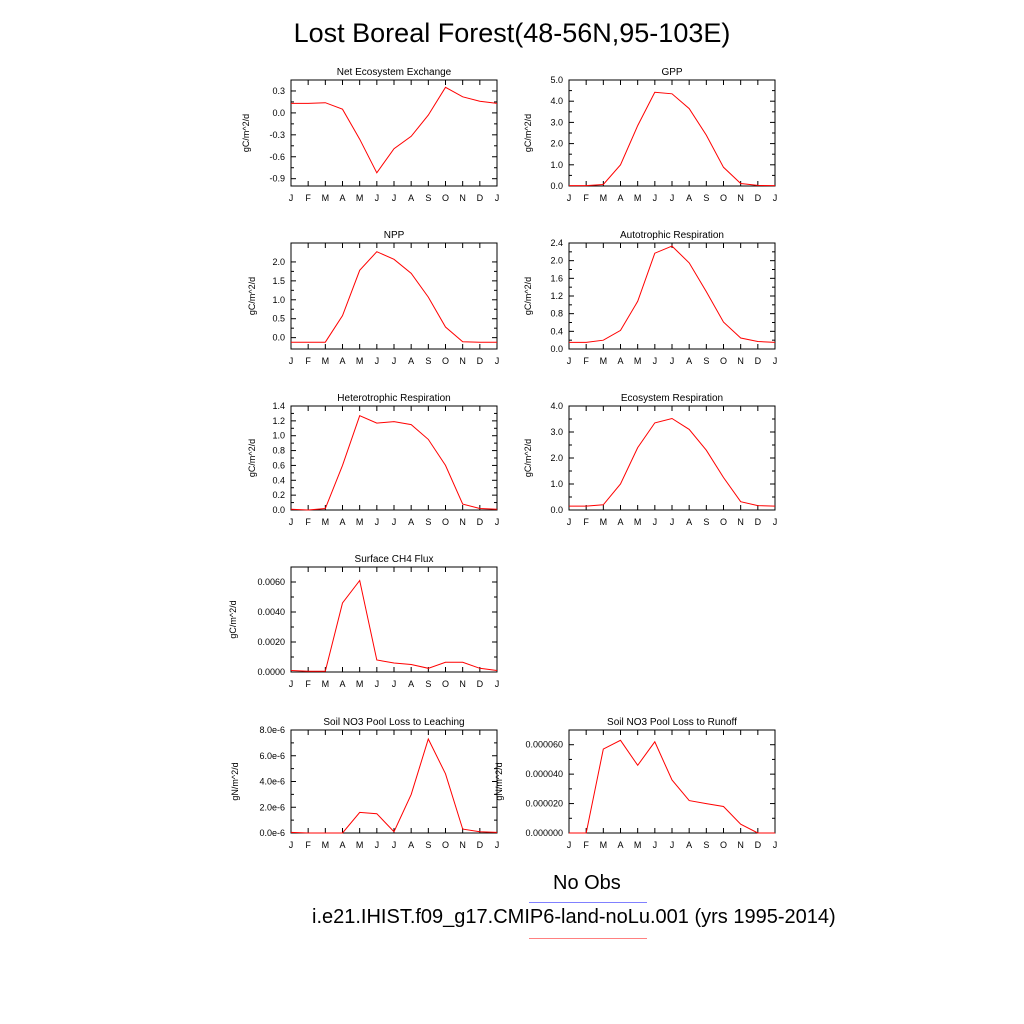  Describe the element at coordinates (556, 406) in the screenshot. I see `y-tick-label: 4.0` at that location.